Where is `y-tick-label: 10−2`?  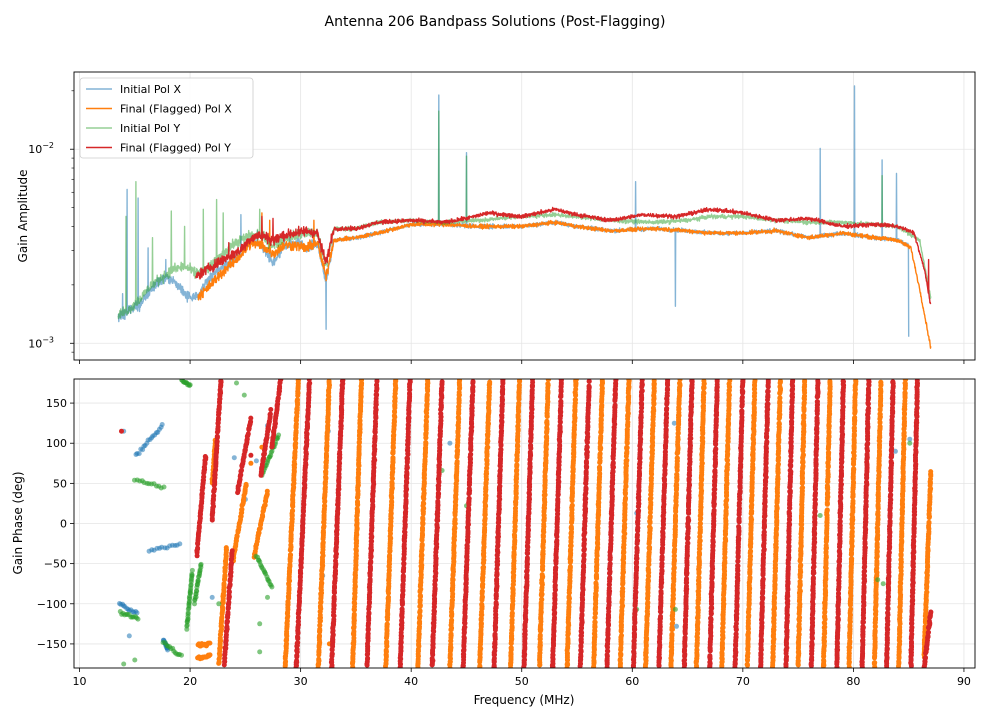
y-tick-label: 10−2 is located at coordinates (41, 148).